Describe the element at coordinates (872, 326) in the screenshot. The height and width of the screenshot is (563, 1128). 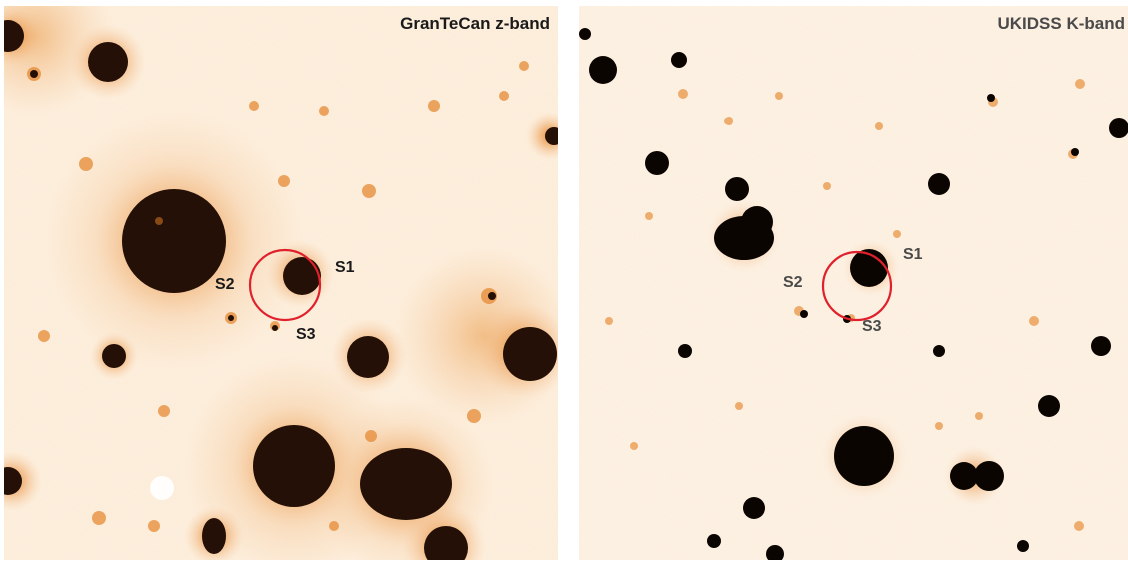
I see `k-label-s3: S3` at that location.